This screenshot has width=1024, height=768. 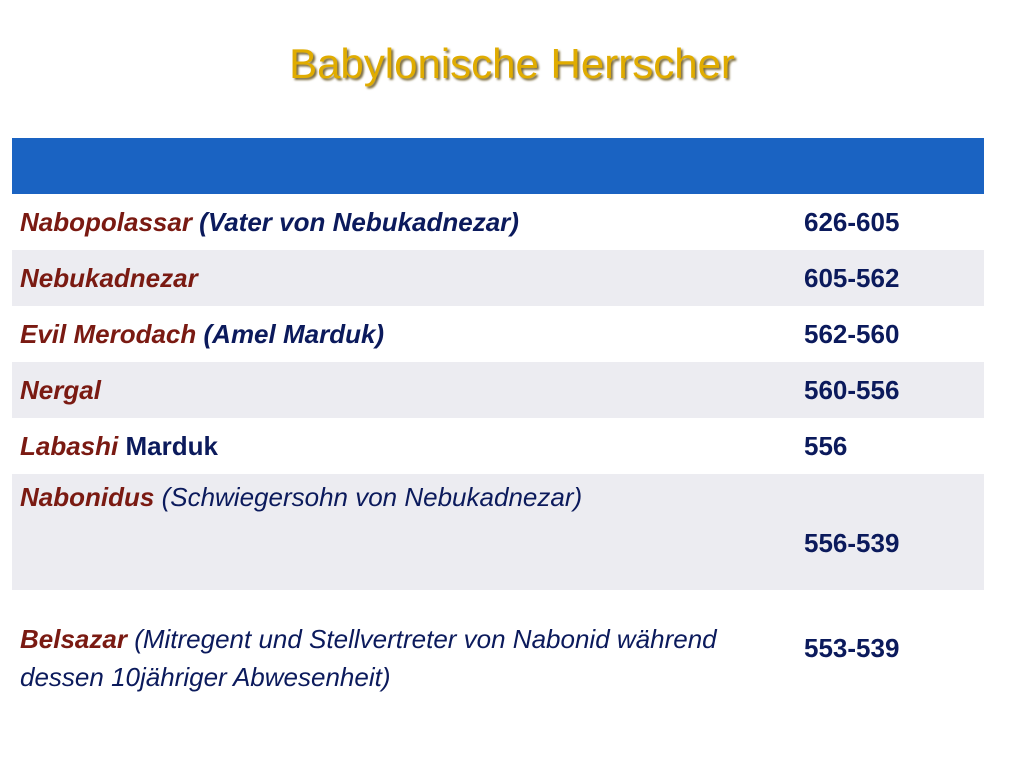 I want to click on ruler-name-cell: Nabopolassar (Vater von Nebukadnezar), so click(x=408, y=222).